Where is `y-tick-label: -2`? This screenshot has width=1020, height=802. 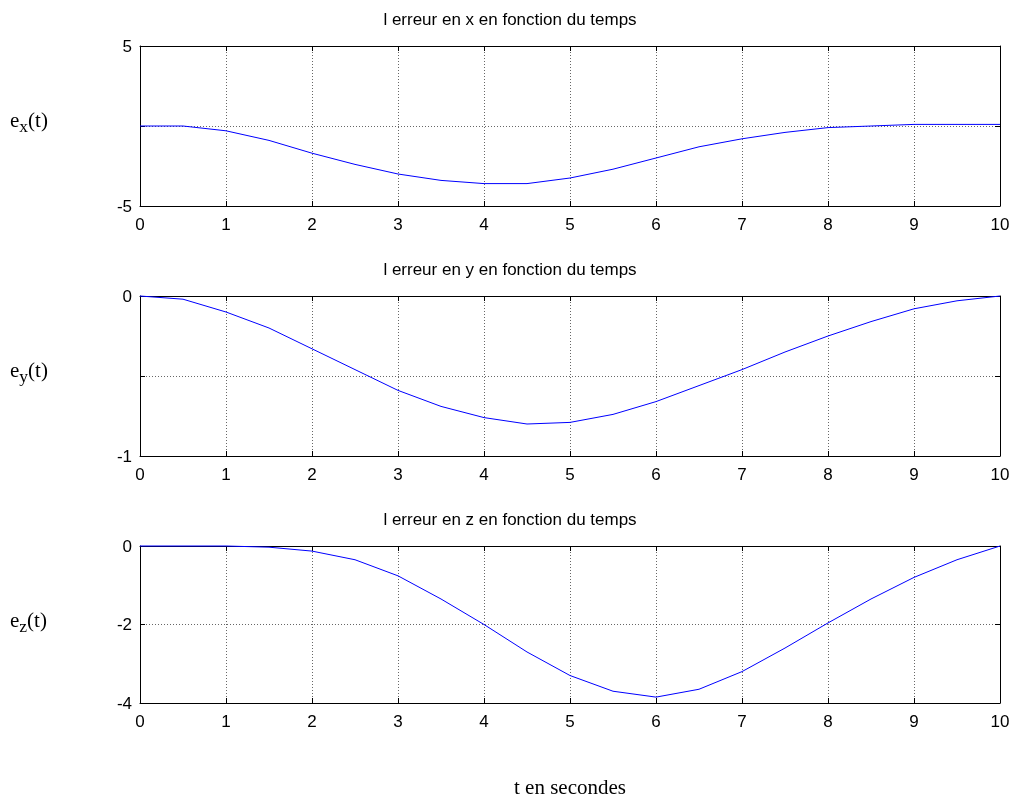
y-tick-label: -2 is located at coordinates (124, 624).